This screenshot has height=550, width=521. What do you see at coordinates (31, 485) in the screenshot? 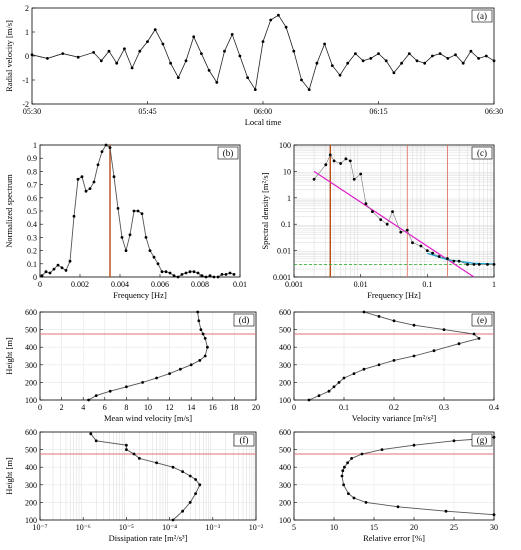
I see `y-tick-label: 300` at bounding box center [31, 485].